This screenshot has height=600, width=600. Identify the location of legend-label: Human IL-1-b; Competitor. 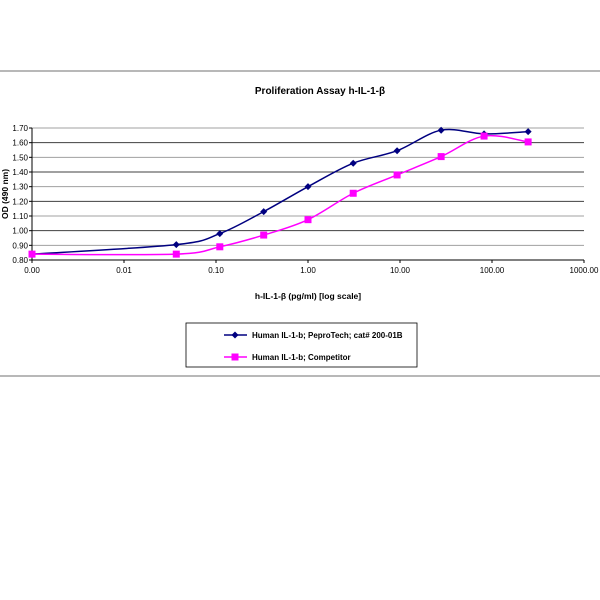
(301, 357).